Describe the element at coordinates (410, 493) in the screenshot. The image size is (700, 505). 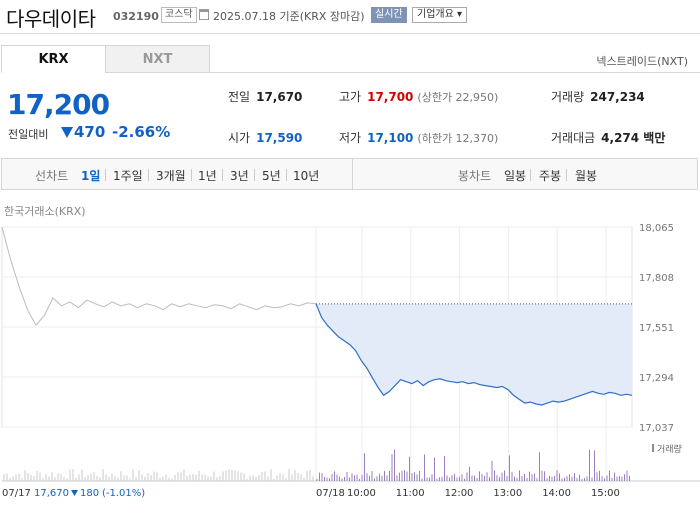
I see `x-tick-label: 11:00` at that location.